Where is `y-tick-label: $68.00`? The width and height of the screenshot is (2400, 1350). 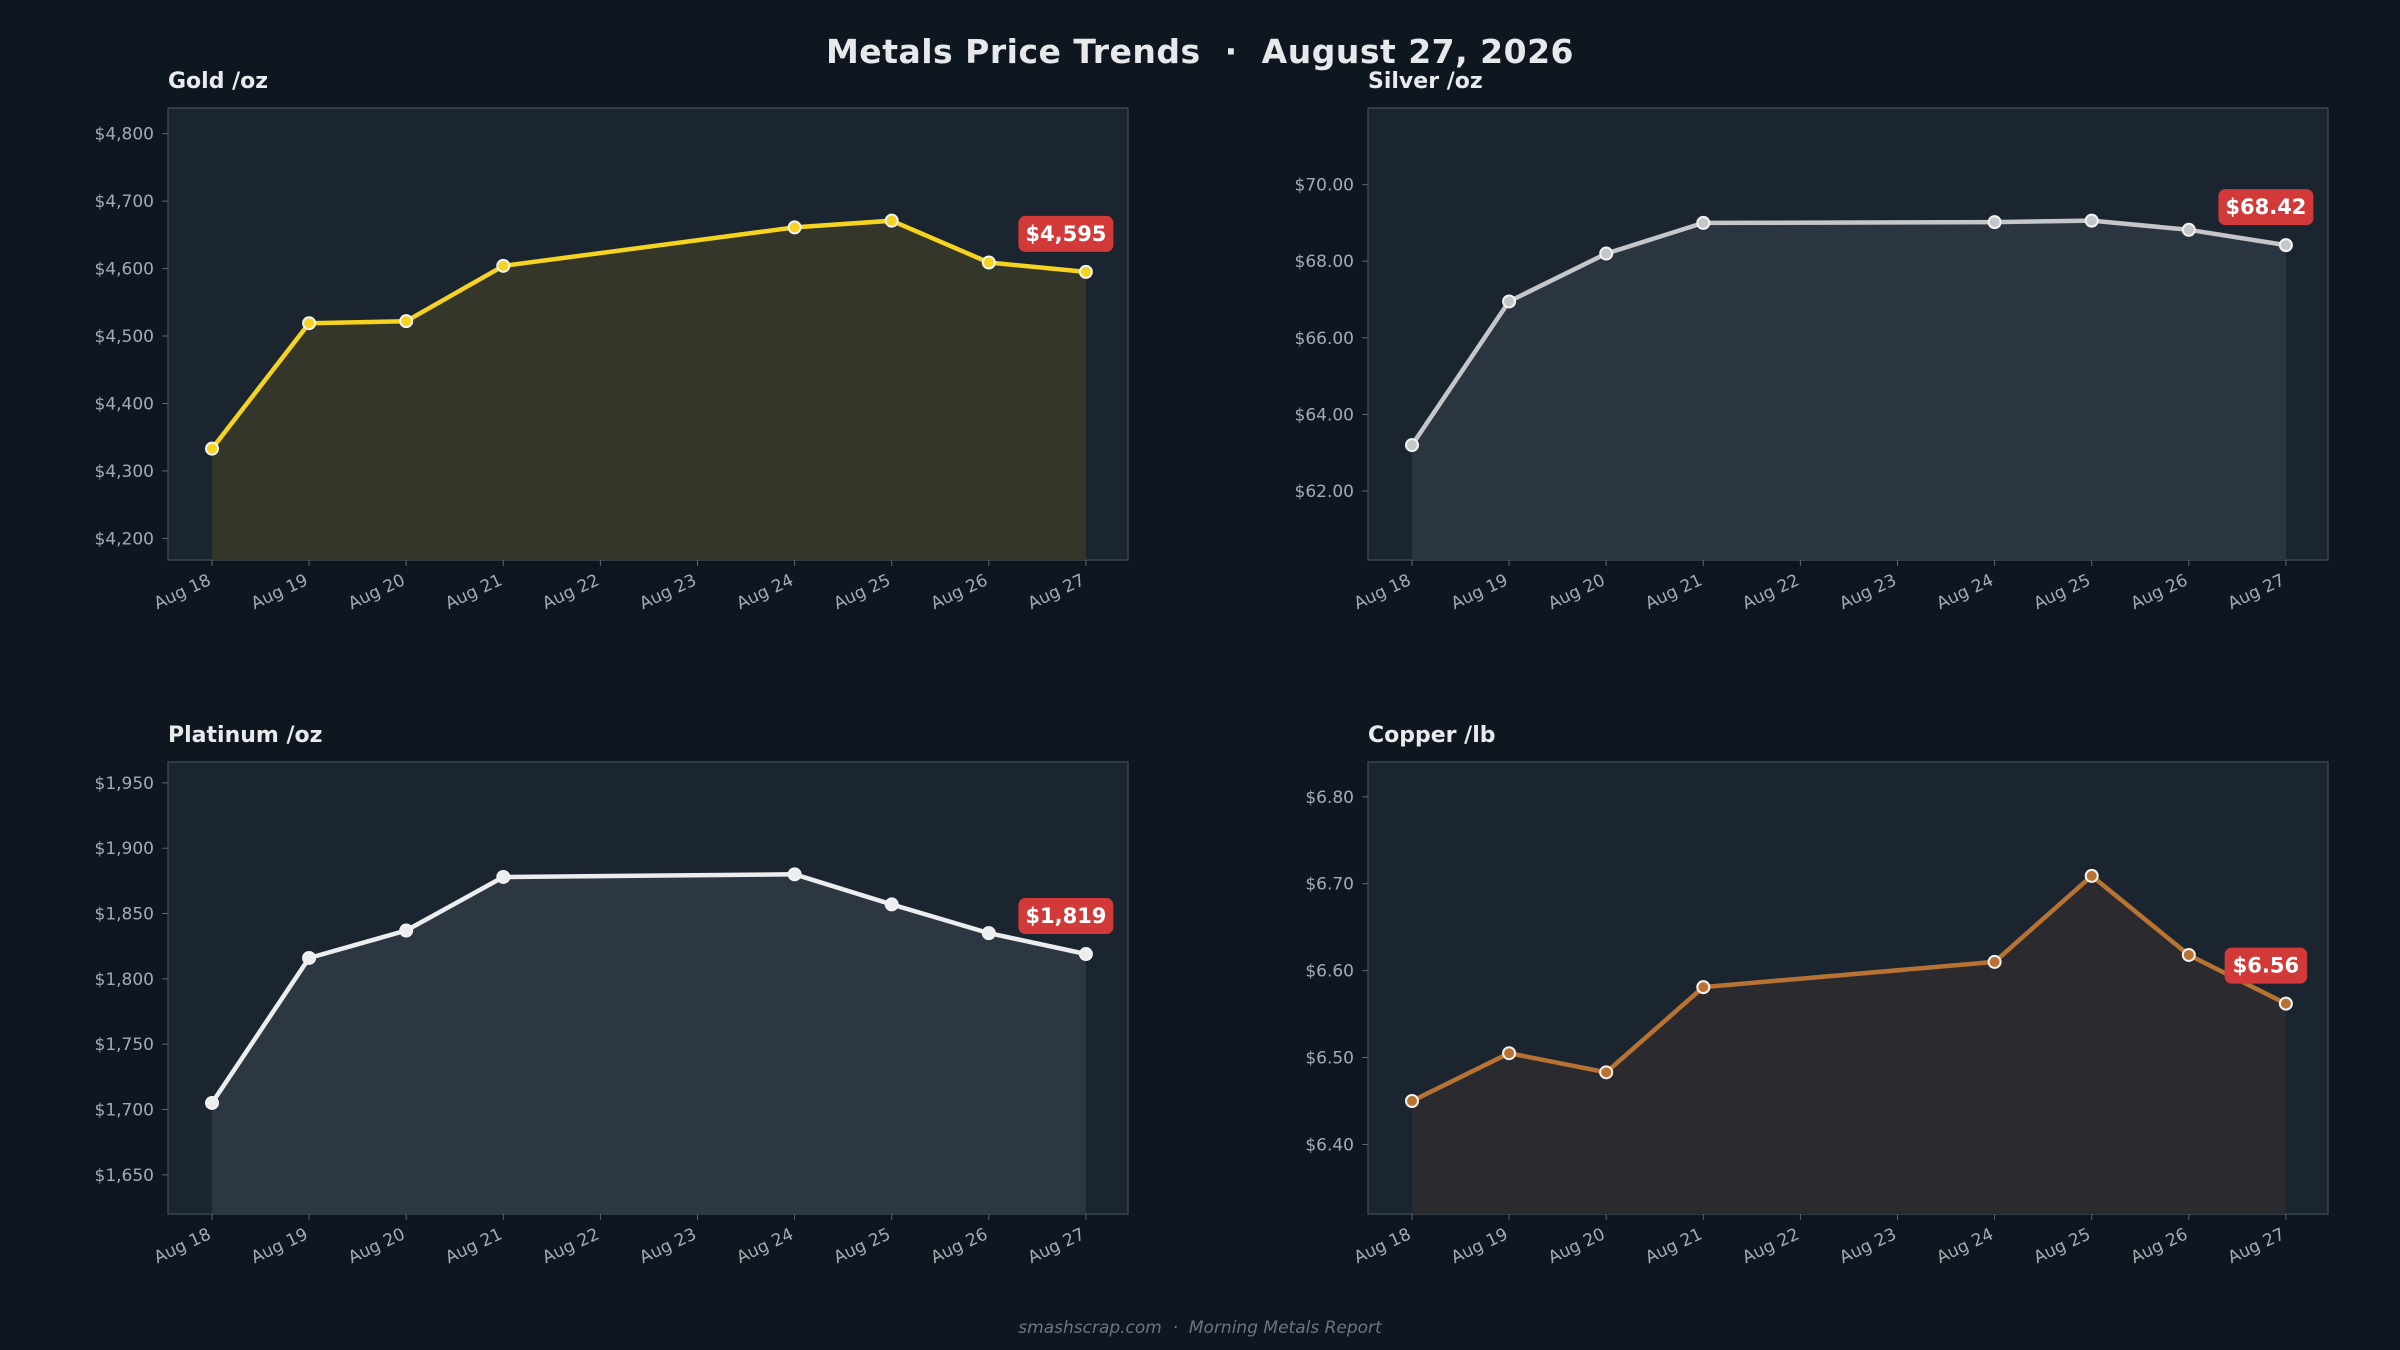 y-tick-label: $68.00 is located at coordinates (1324, 262).